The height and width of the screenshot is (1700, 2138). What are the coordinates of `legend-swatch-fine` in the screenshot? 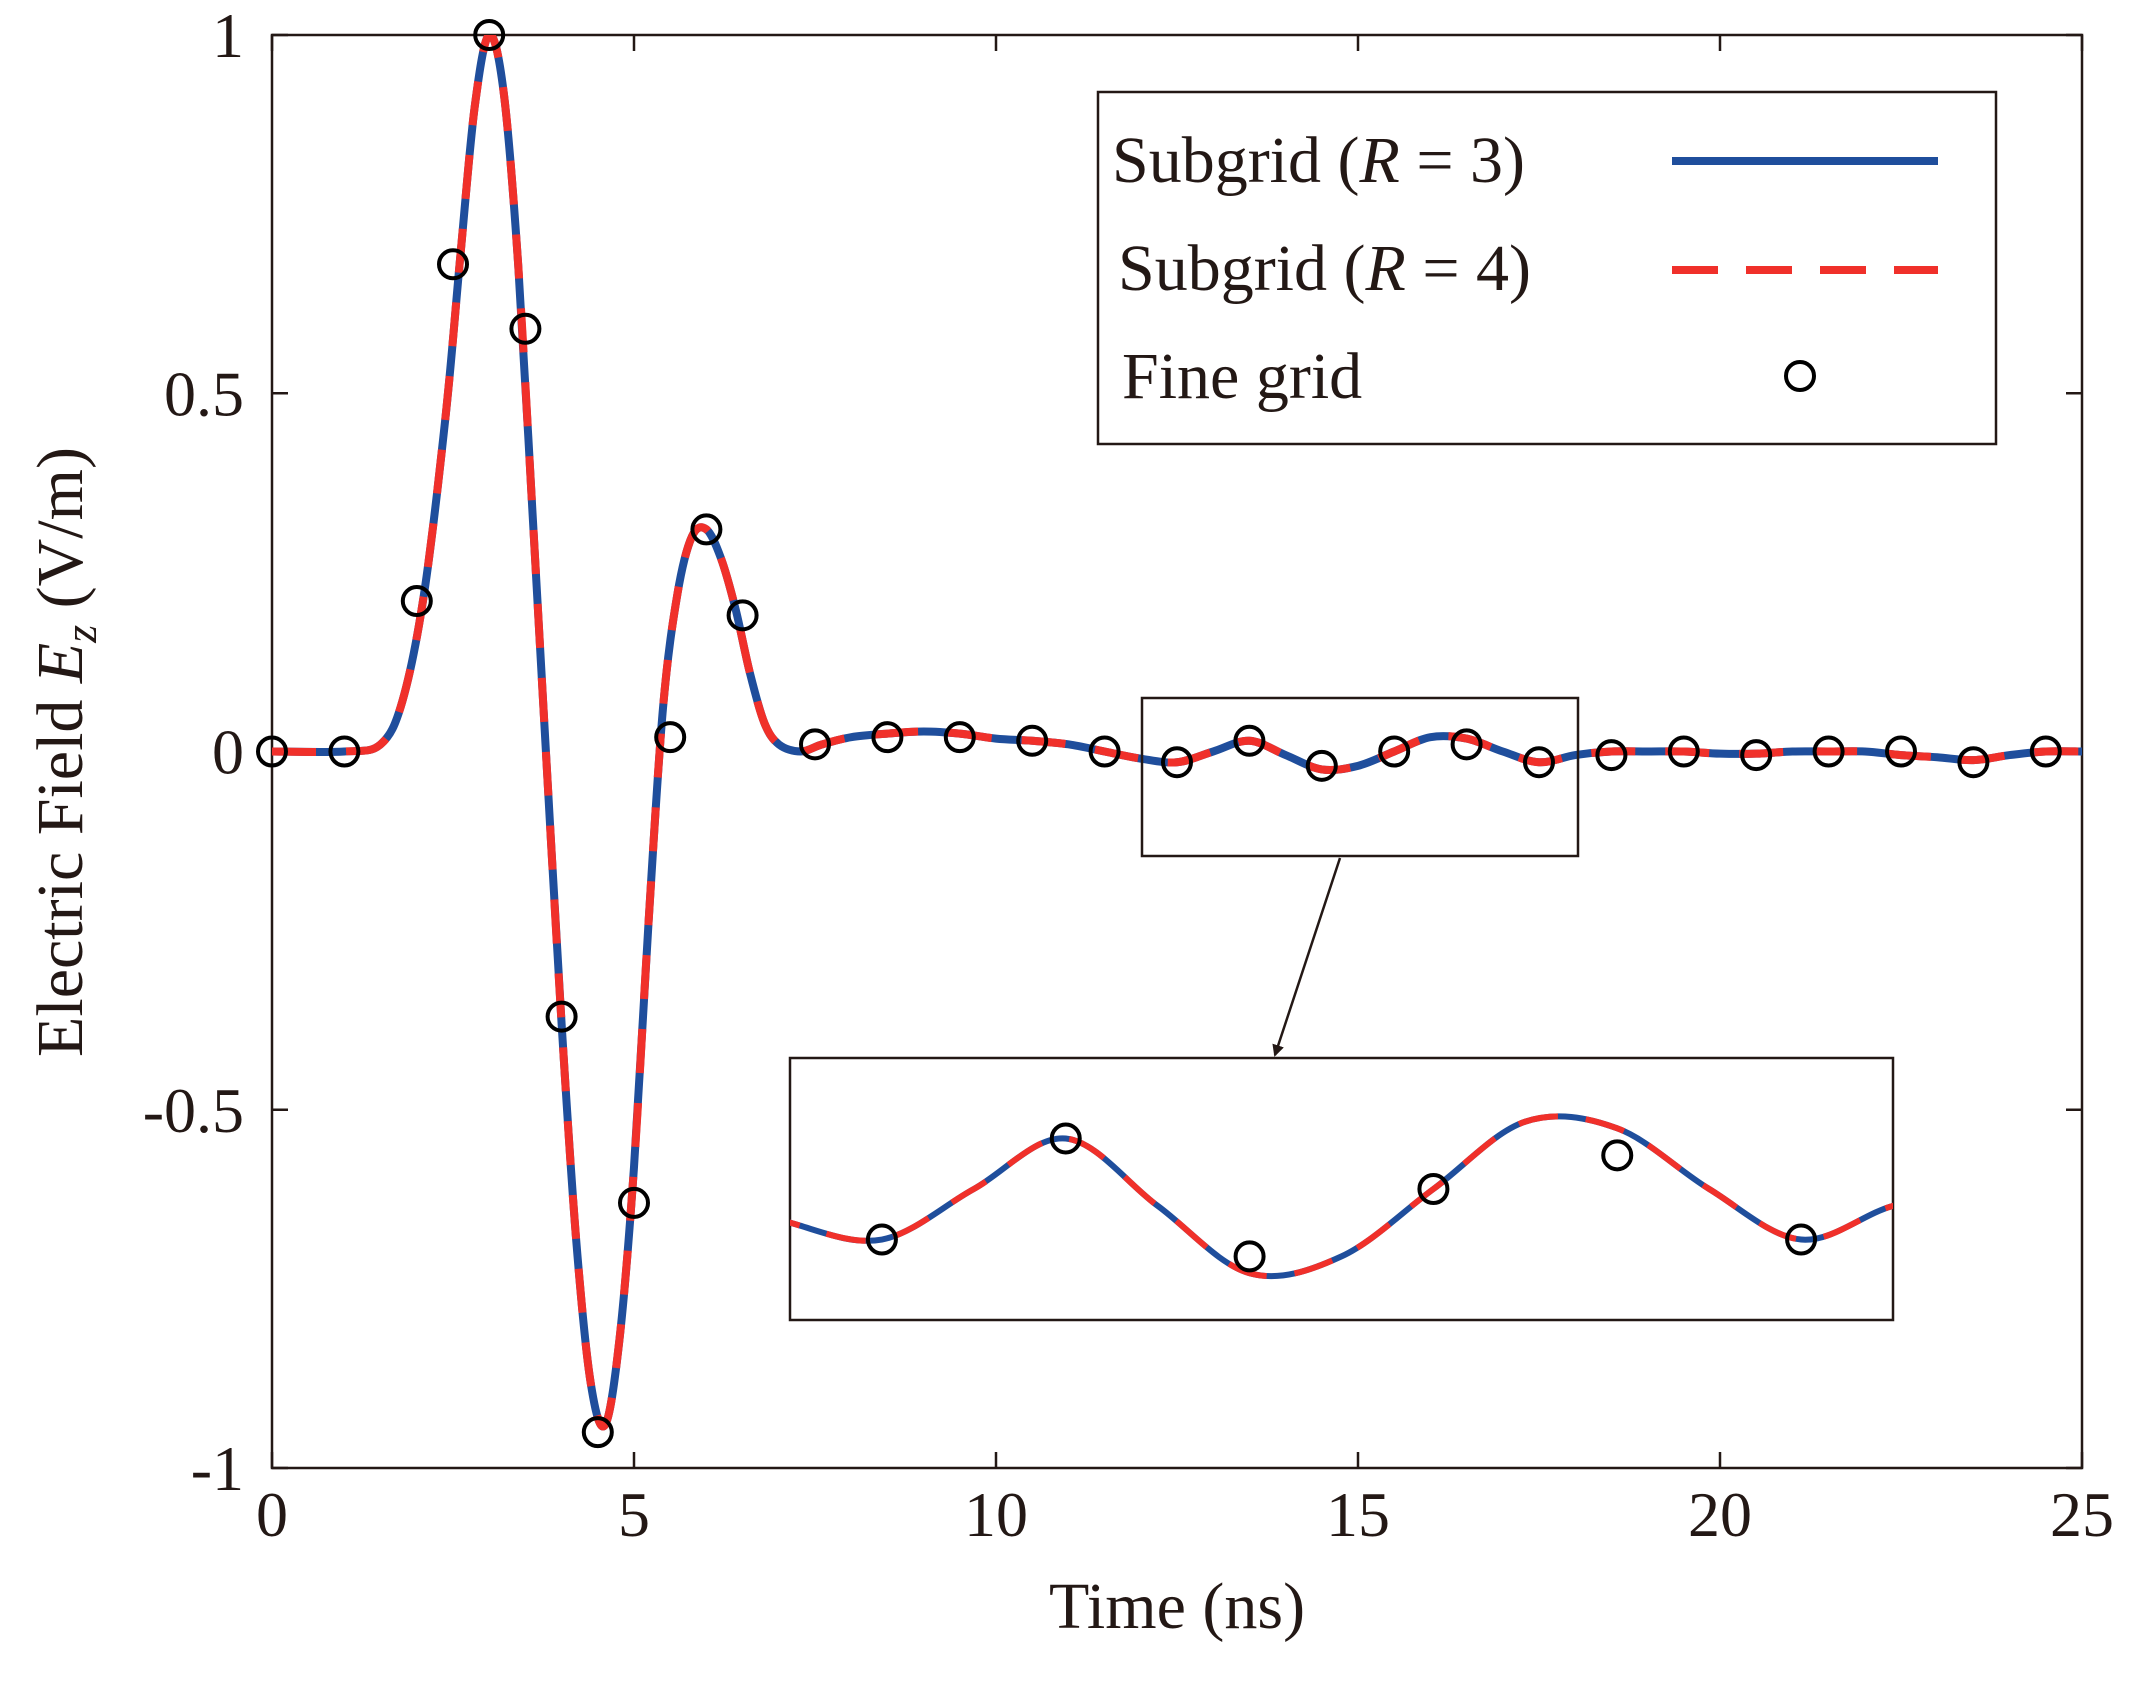 It's located at (1800, 376).